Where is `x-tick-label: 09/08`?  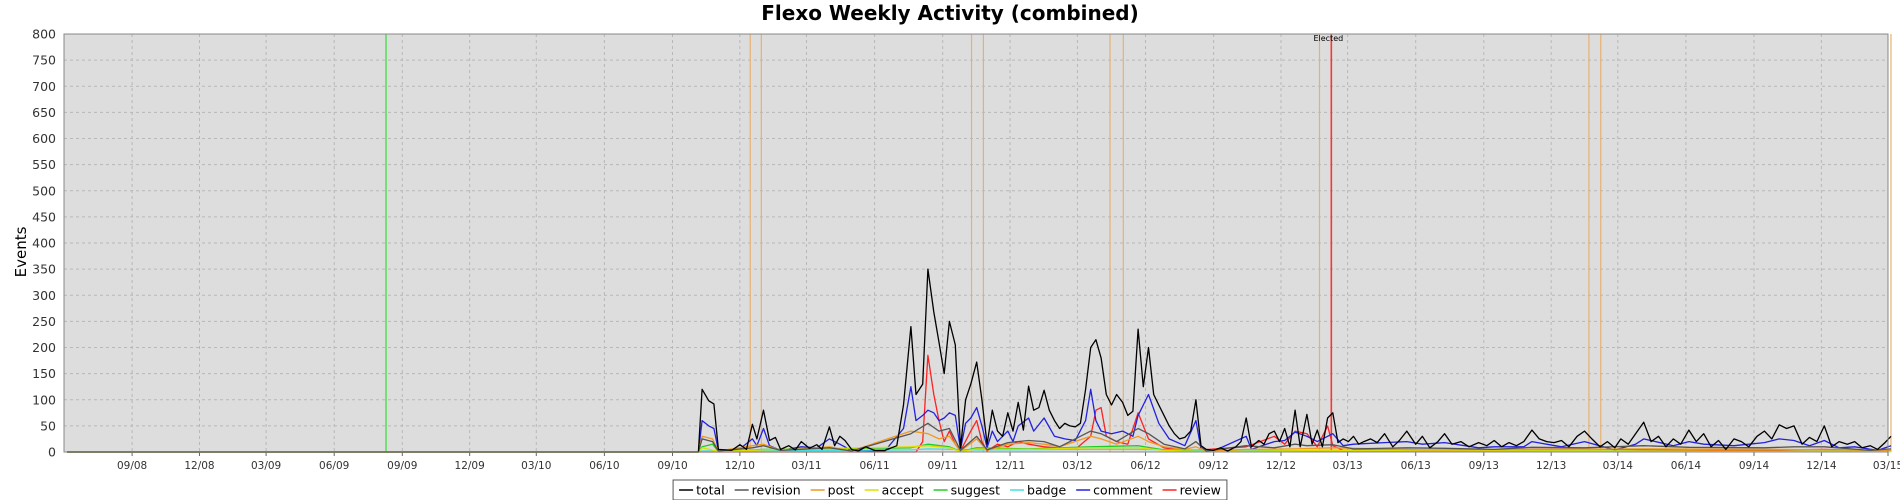
x-tick-label: 09/08 is located at coordinates (132, 466).